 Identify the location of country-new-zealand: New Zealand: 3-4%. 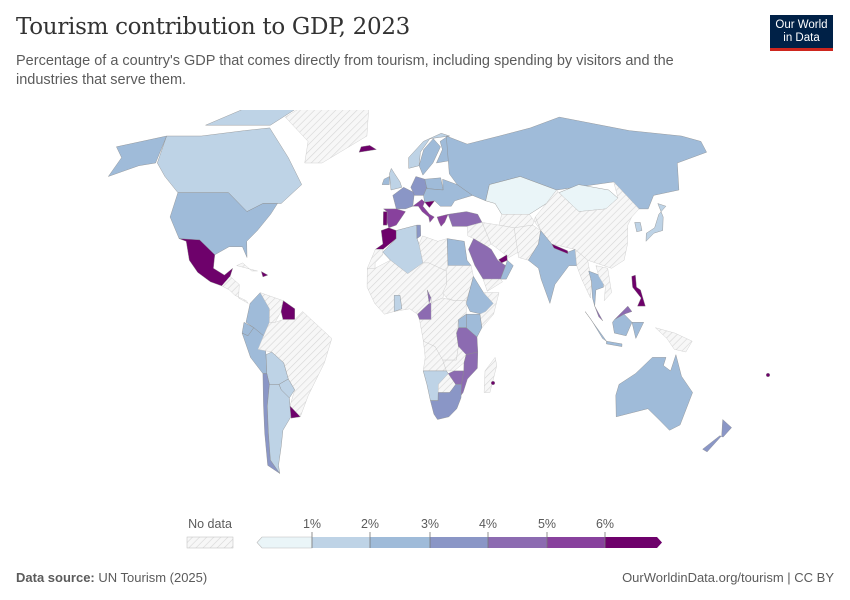
(717, 436).